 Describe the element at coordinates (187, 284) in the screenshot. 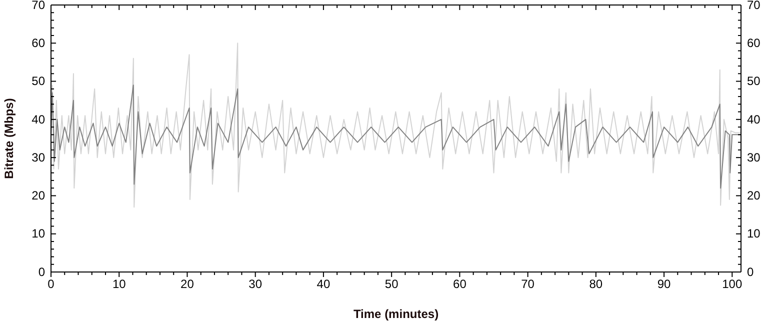

I see `x-tick-label: 20` at that location.